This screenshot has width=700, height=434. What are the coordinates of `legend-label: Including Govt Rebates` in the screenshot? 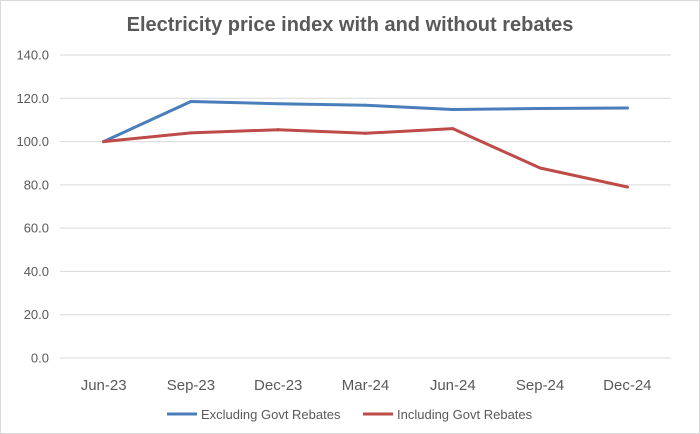 It's located at (465, 414).